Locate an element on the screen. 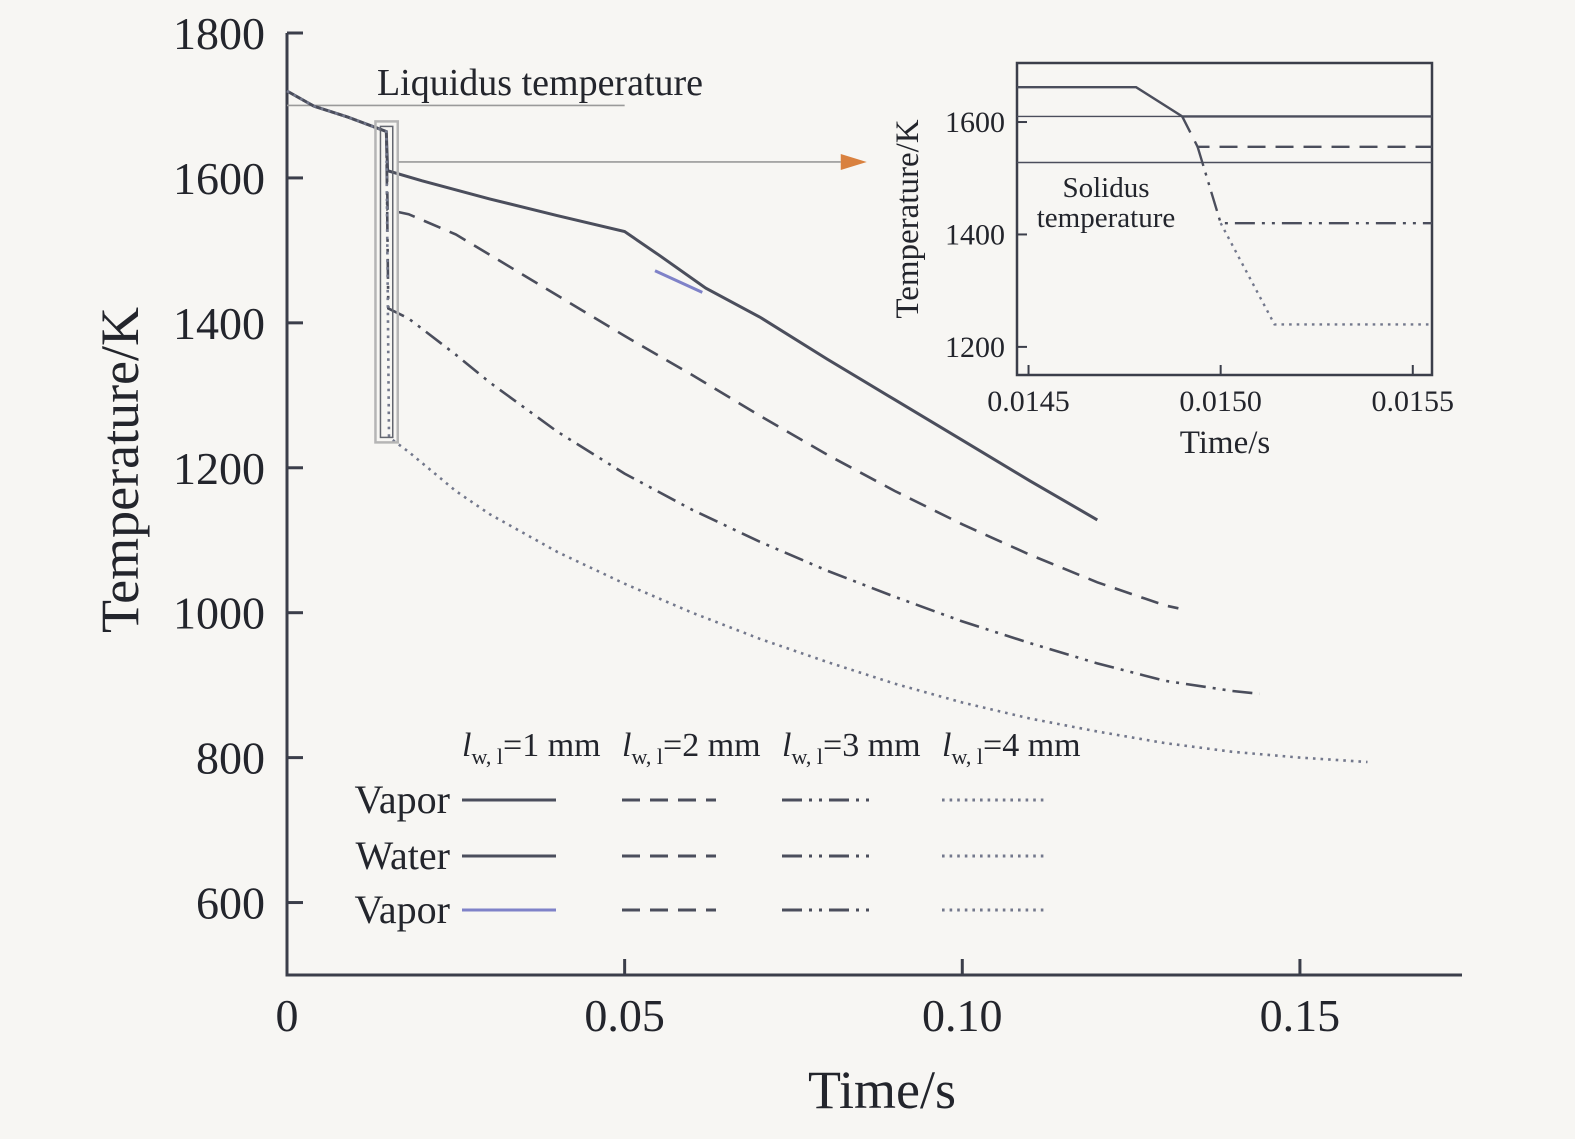 This screenshot has width=1575, height=1139. y-tick-label: 1600 is located at coordinates (219, 178).